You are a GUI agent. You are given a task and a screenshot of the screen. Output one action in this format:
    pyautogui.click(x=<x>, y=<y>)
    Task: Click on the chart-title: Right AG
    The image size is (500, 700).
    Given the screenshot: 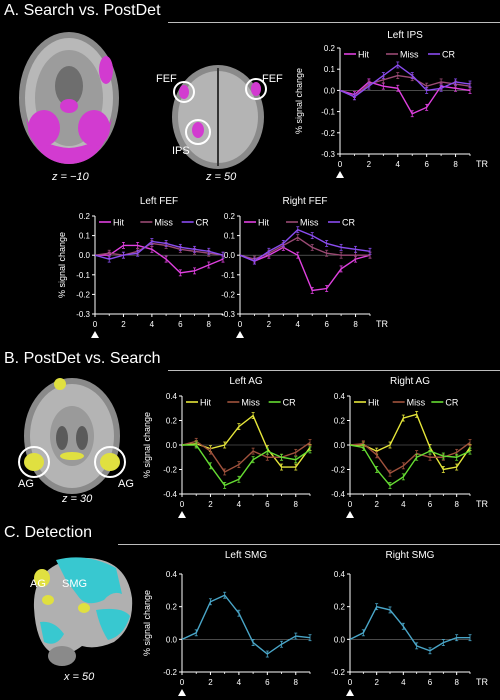 What is the action you would take?
    pyautogui.click(x=410, y=381)
    